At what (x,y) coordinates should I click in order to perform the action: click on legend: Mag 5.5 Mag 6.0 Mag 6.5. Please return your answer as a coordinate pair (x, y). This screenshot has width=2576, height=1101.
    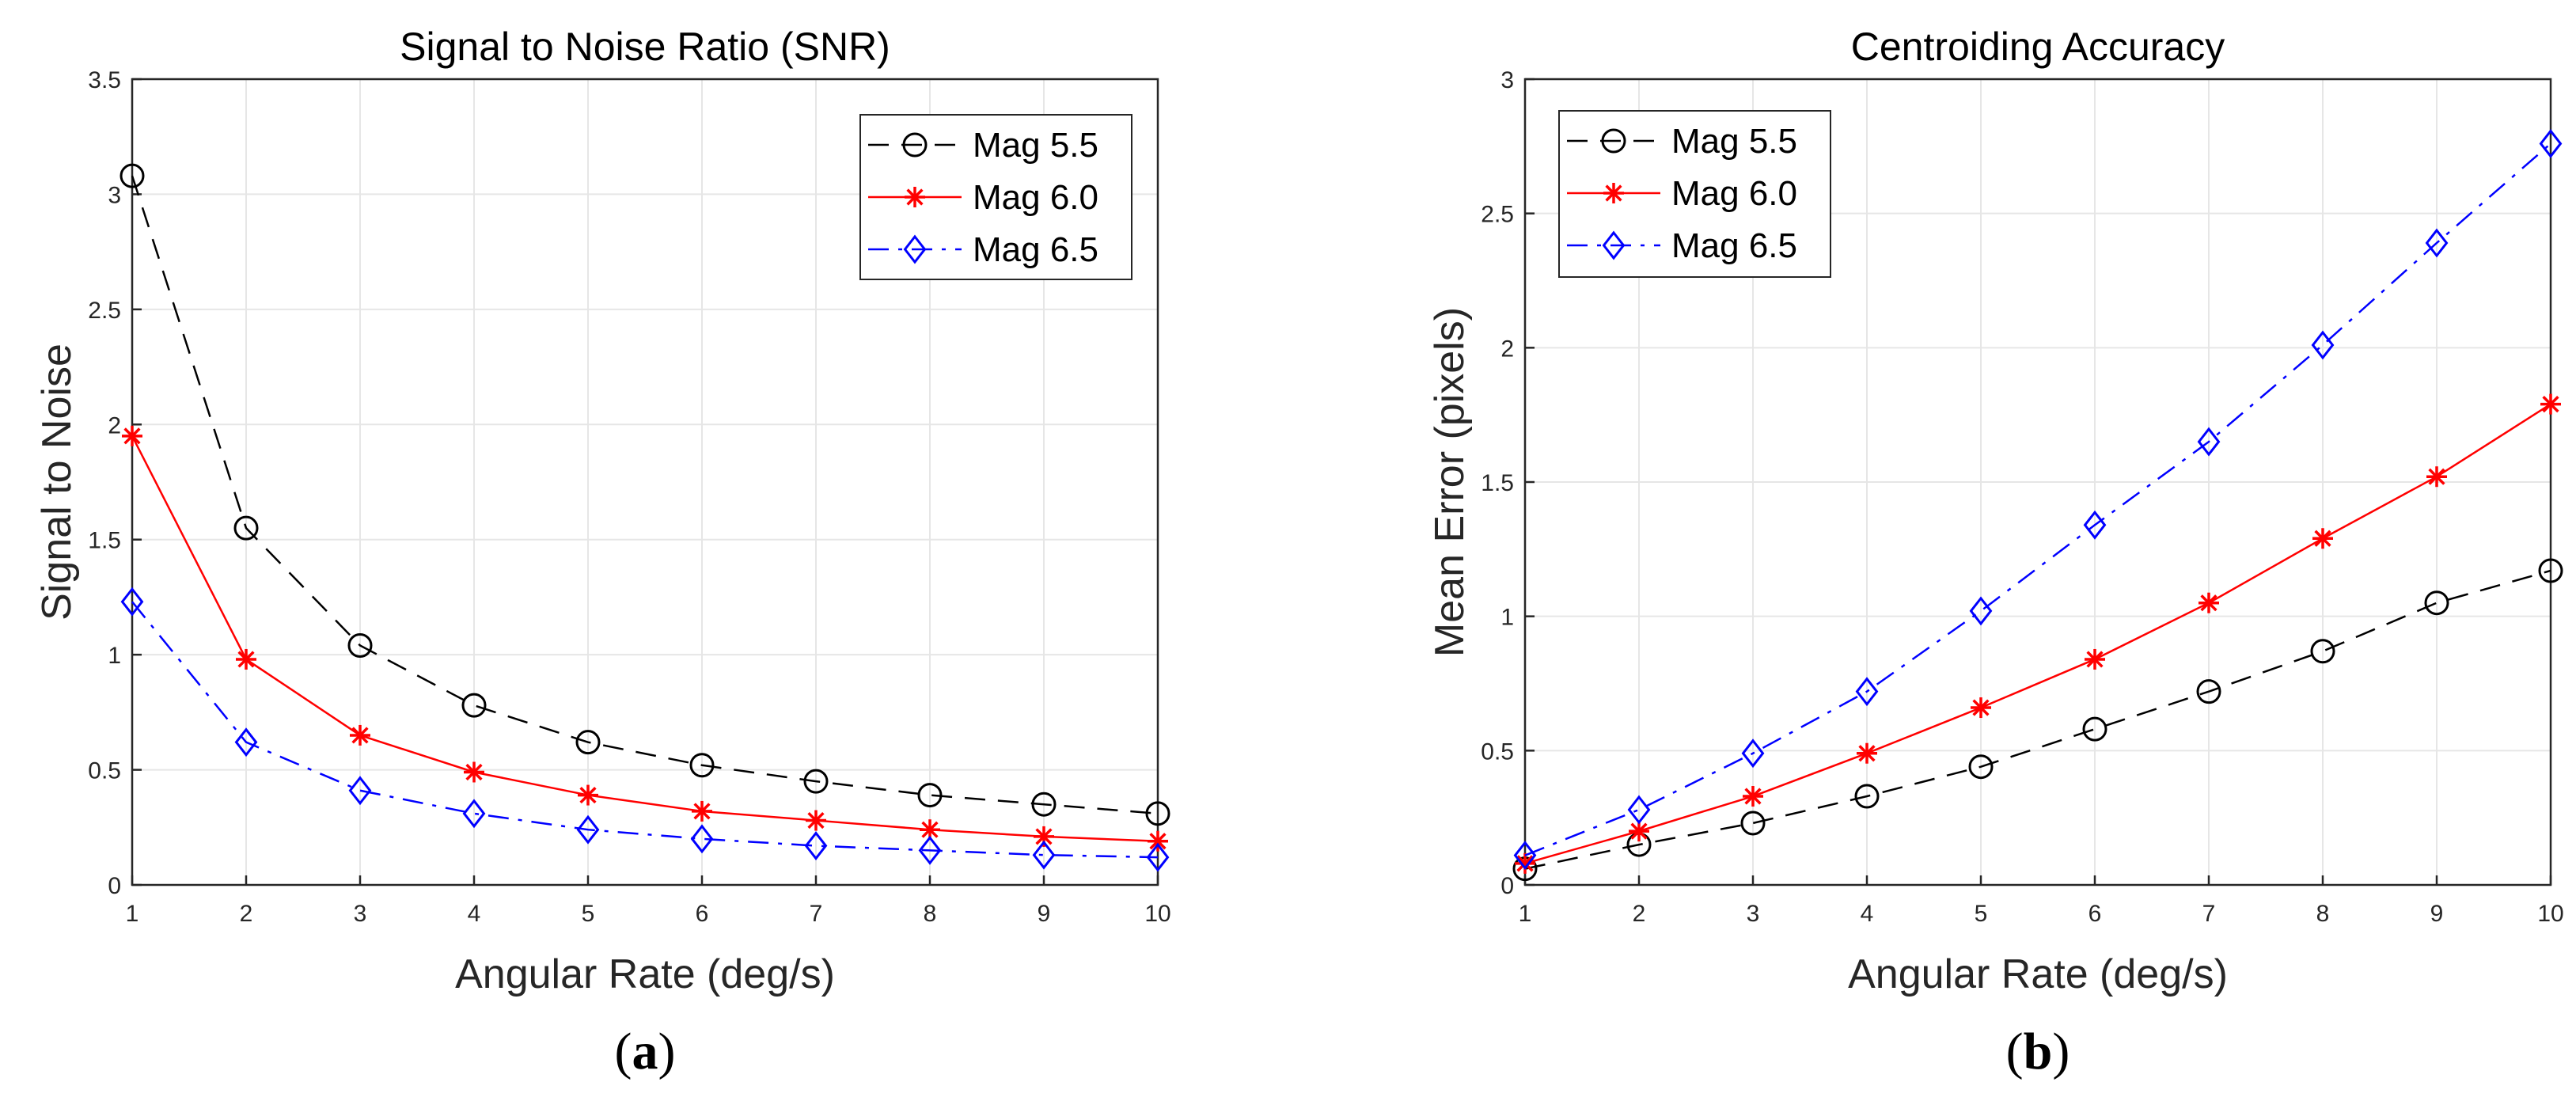
    Looking at the image, I should click on (995, 197).